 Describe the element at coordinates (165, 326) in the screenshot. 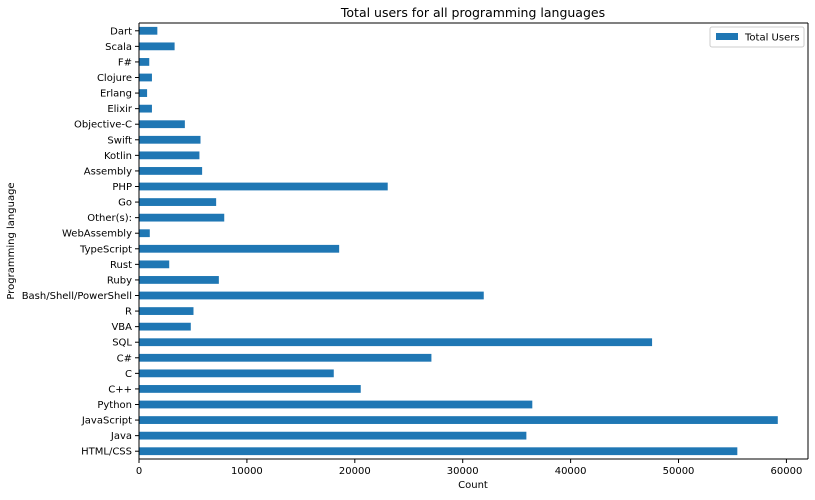

I see `bar-vba` at that location.